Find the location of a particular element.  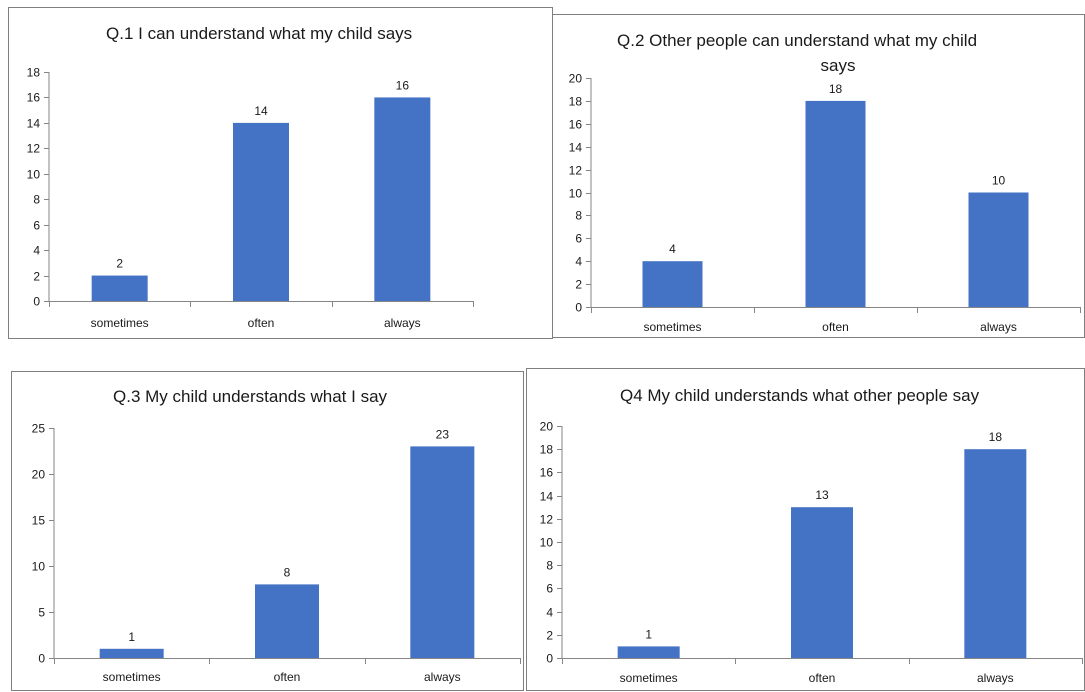

data-label: 4 is located at coordinates (672, 249).